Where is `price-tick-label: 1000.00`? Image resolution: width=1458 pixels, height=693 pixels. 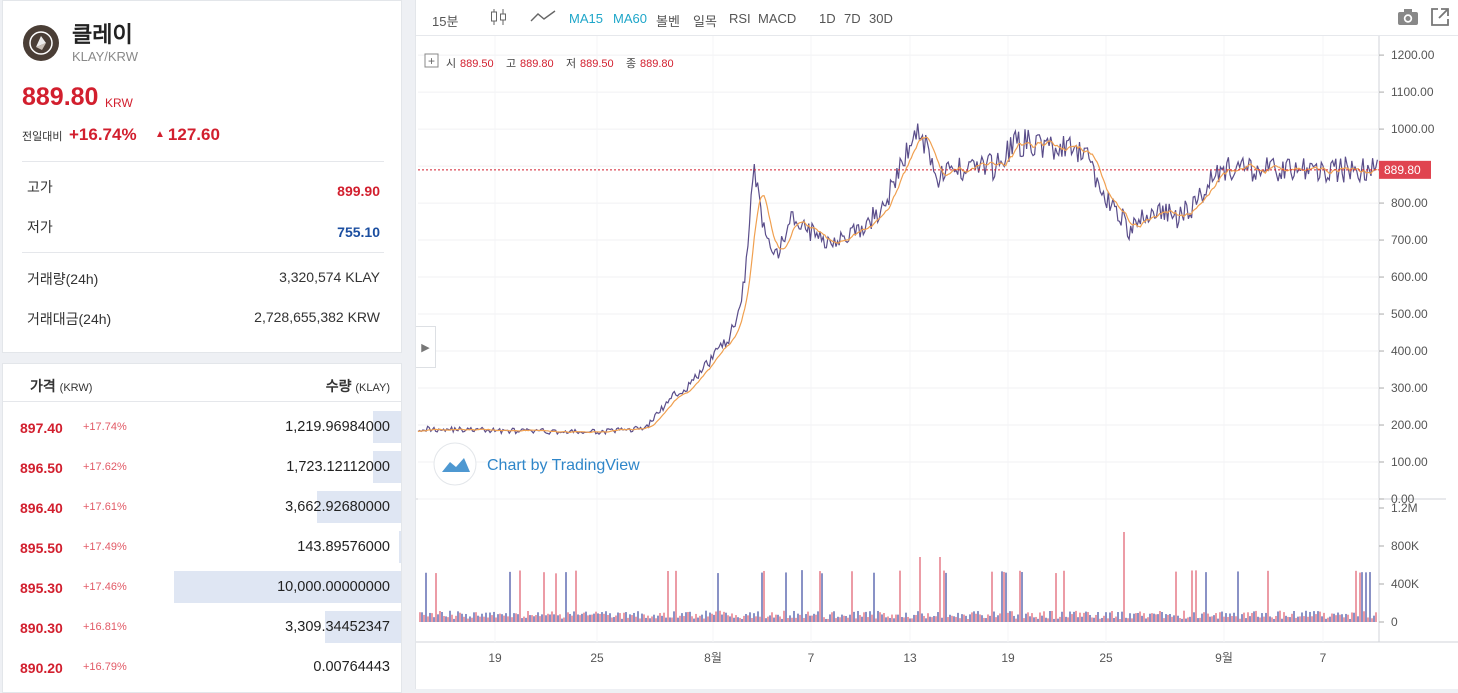
price-tick-label: 1000.00 is located at coordinates (1413, 129).